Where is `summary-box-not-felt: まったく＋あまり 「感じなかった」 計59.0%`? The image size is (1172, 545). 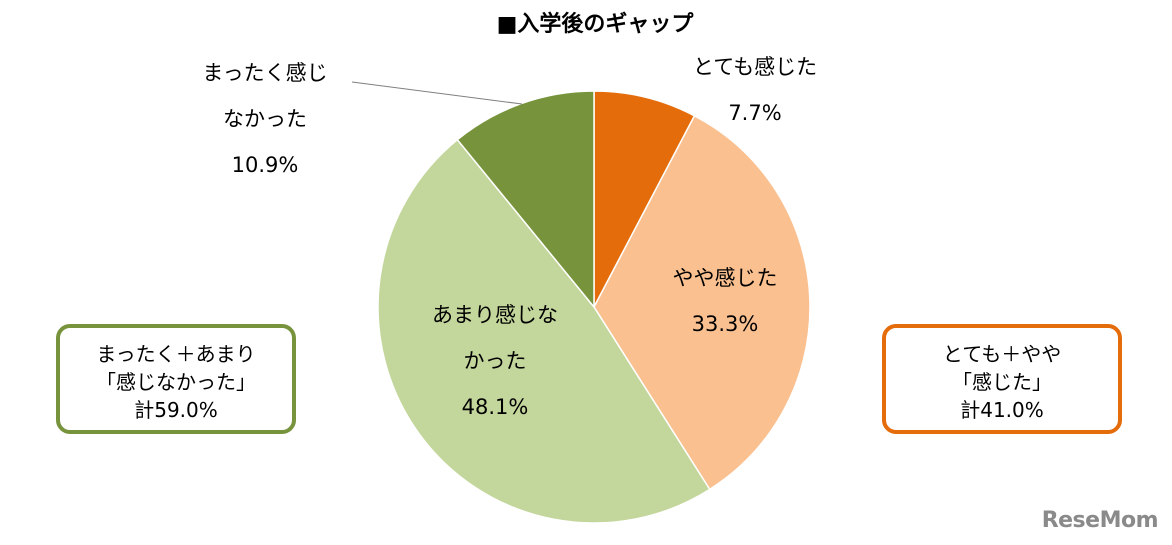
summary-box-not-felt: まったく＋あまり 「感じなかった」 計59.0% is located at coordinates (176, 379).